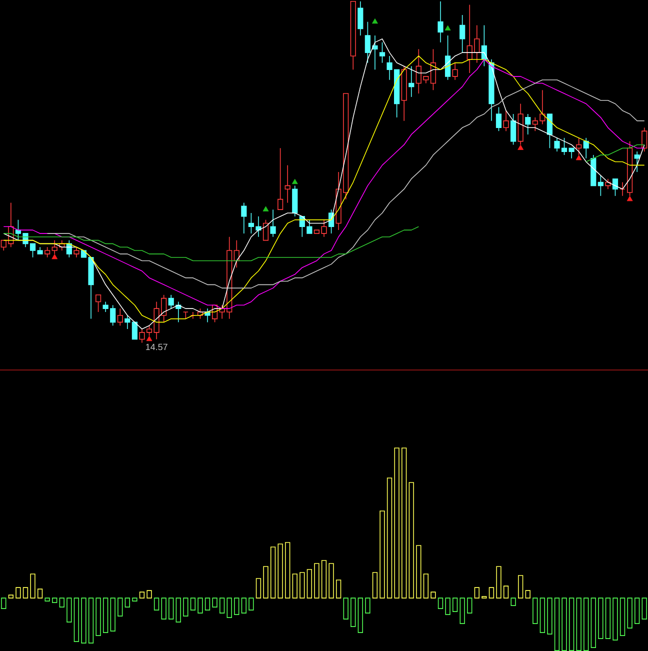 The image size is (648, 651). Describe the element at coordinates (157, 347) in the screenshot. I see `annotation: 14.57` at that location.